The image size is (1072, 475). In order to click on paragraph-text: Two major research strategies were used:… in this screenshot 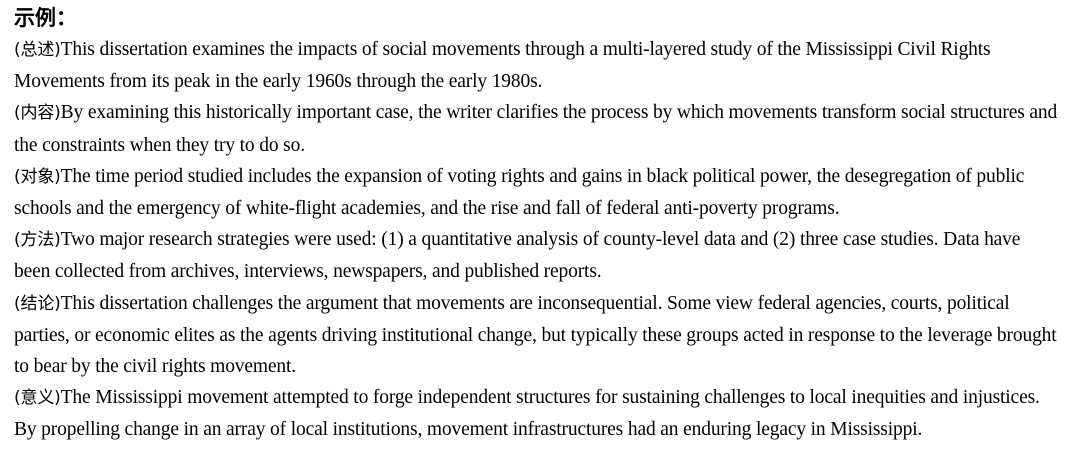, I will do `click(517, 256)`.